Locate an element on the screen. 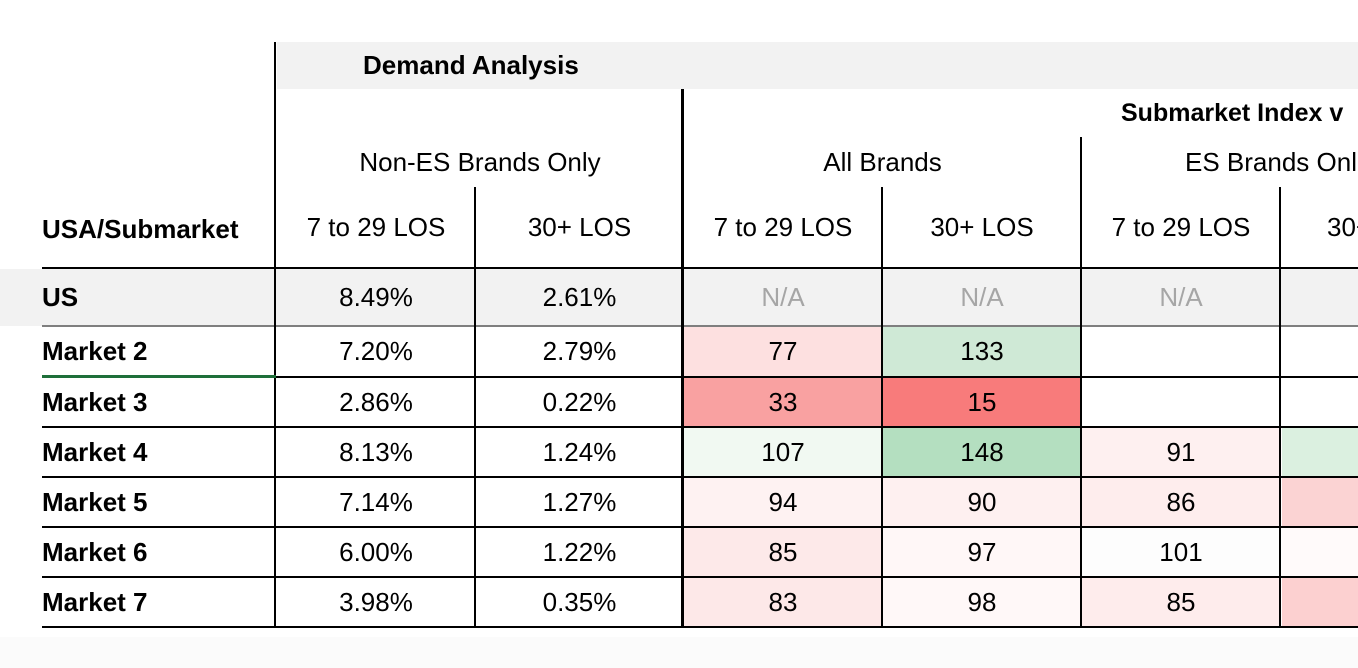  selected-cell-indicator is located at coordinates (159, 376).